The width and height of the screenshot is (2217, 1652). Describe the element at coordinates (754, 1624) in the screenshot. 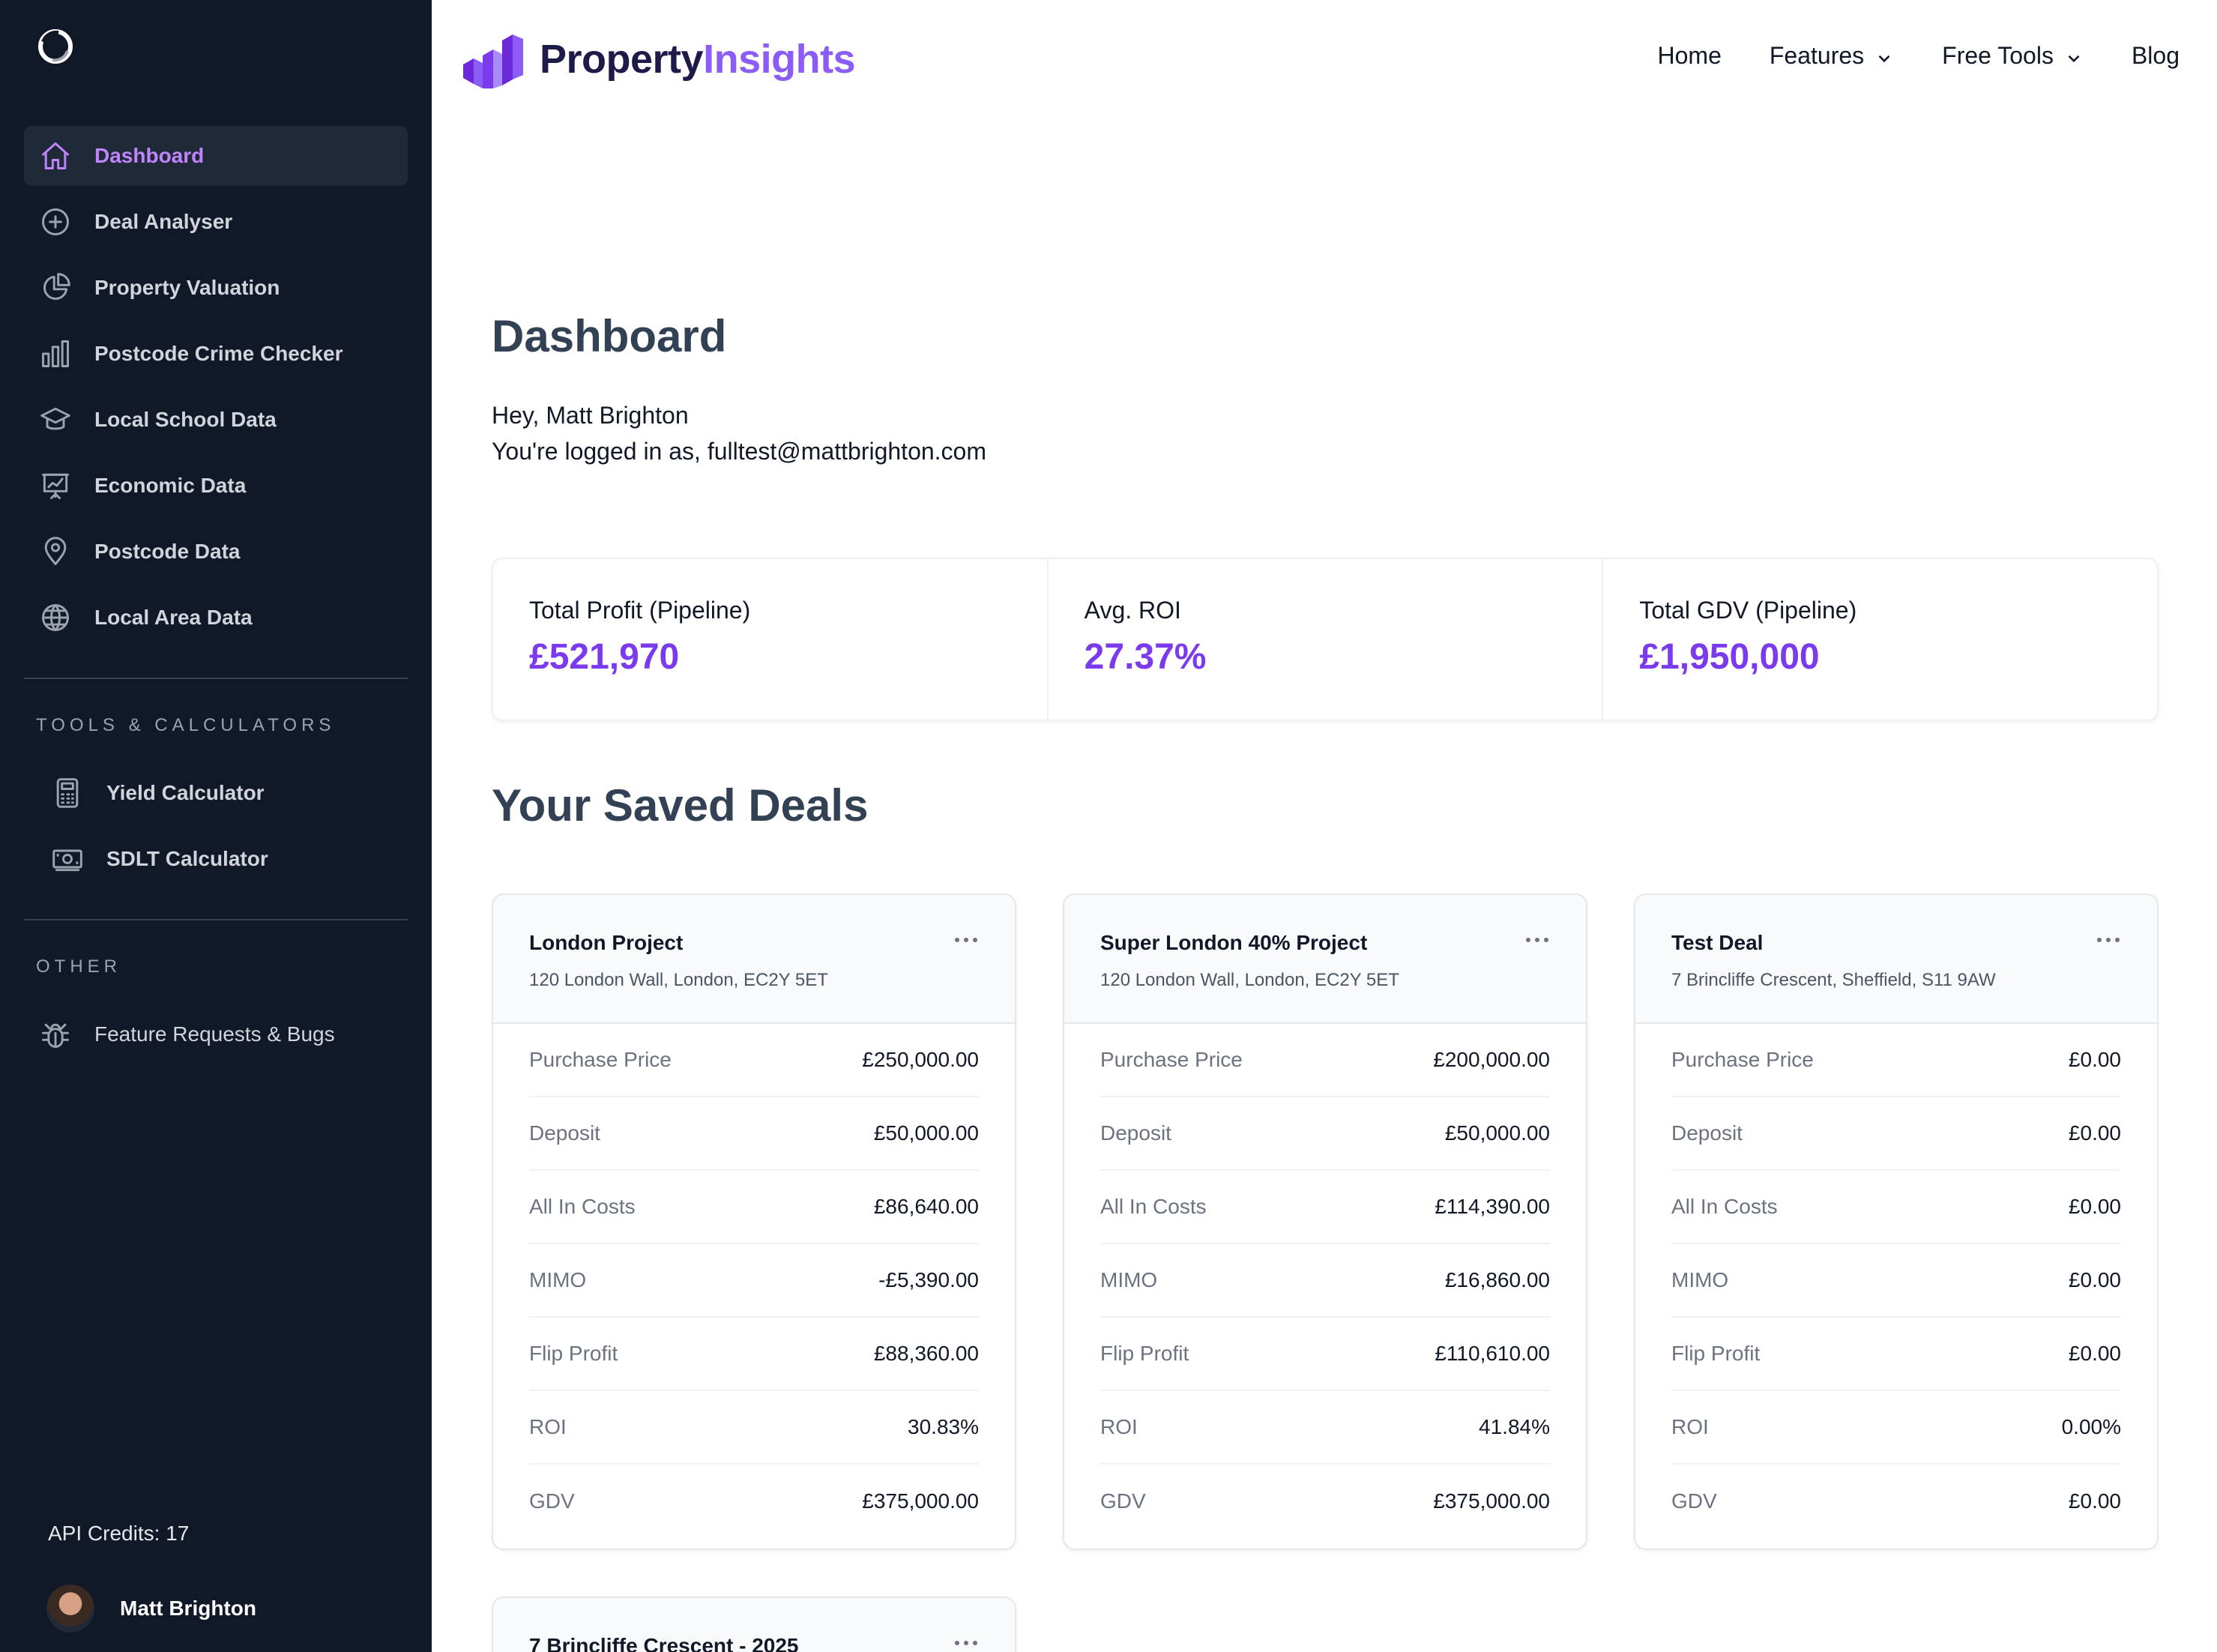

I see `deal-card: 7 Brincliffe Crescent - 2025` at that location.